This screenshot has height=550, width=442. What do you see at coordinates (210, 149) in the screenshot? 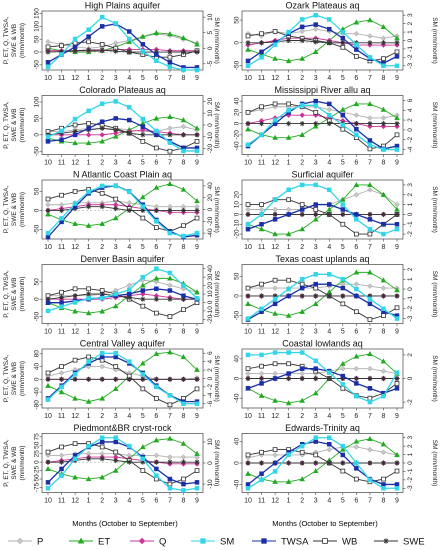
I see `right-tick-label: -20` at bounding box center [210, 149].